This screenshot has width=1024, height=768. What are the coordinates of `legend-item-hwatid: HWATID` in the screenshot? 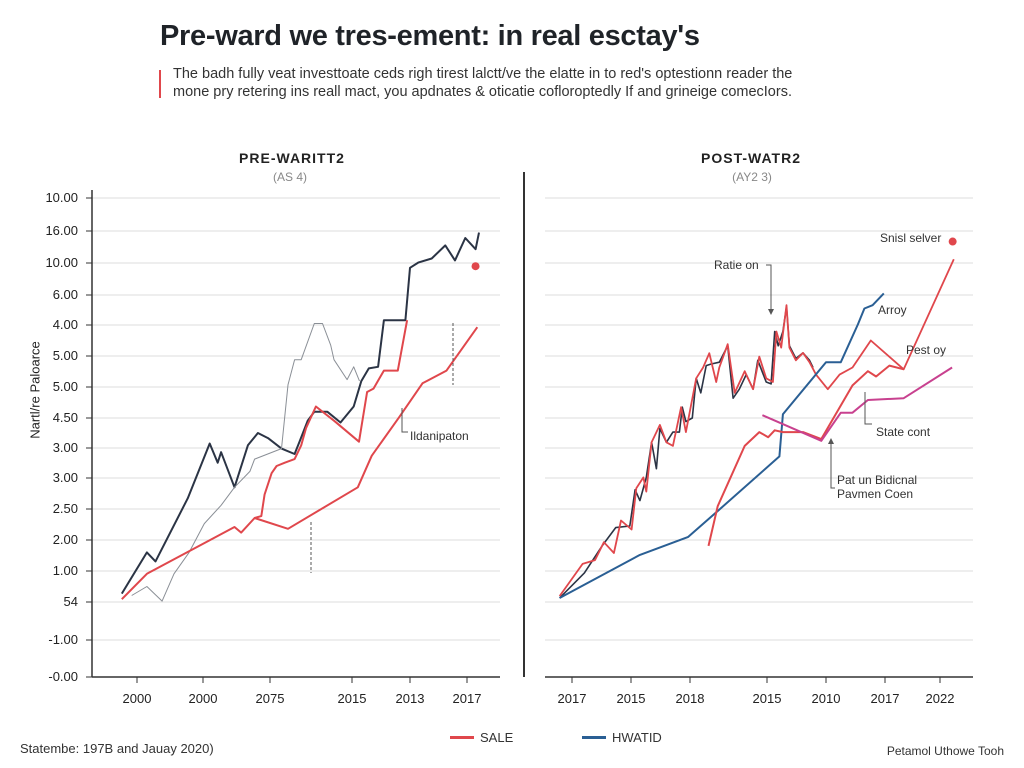 It's located at (622, 737).